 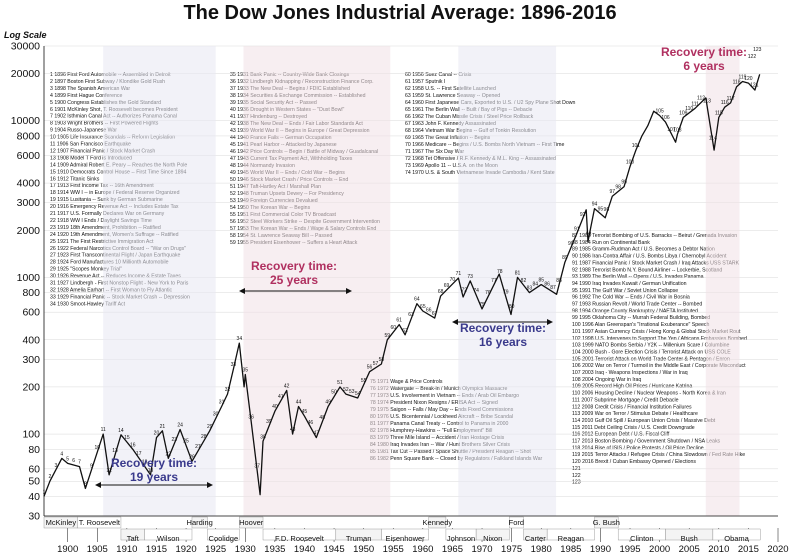 I want to click on president-name: Harding, so click(x=200, y=522).